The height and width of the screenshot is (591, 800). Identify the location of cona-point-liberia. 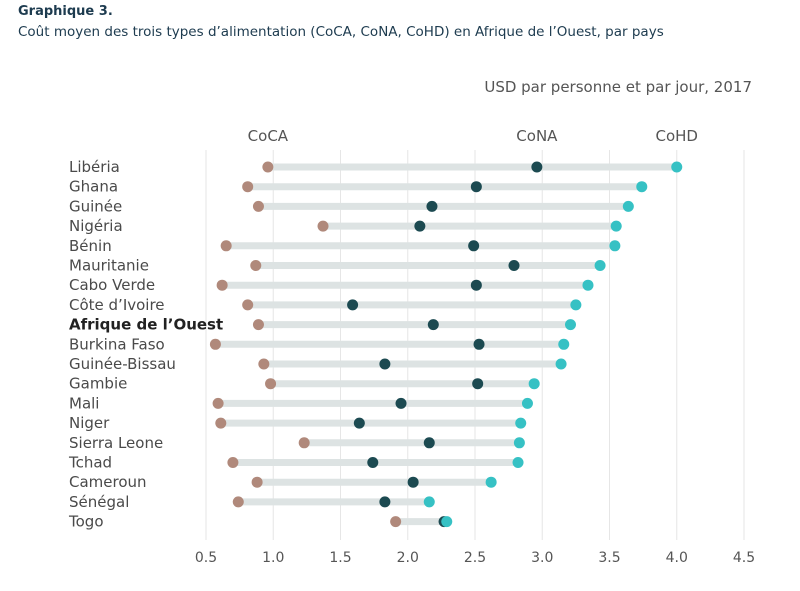
(537, 167).